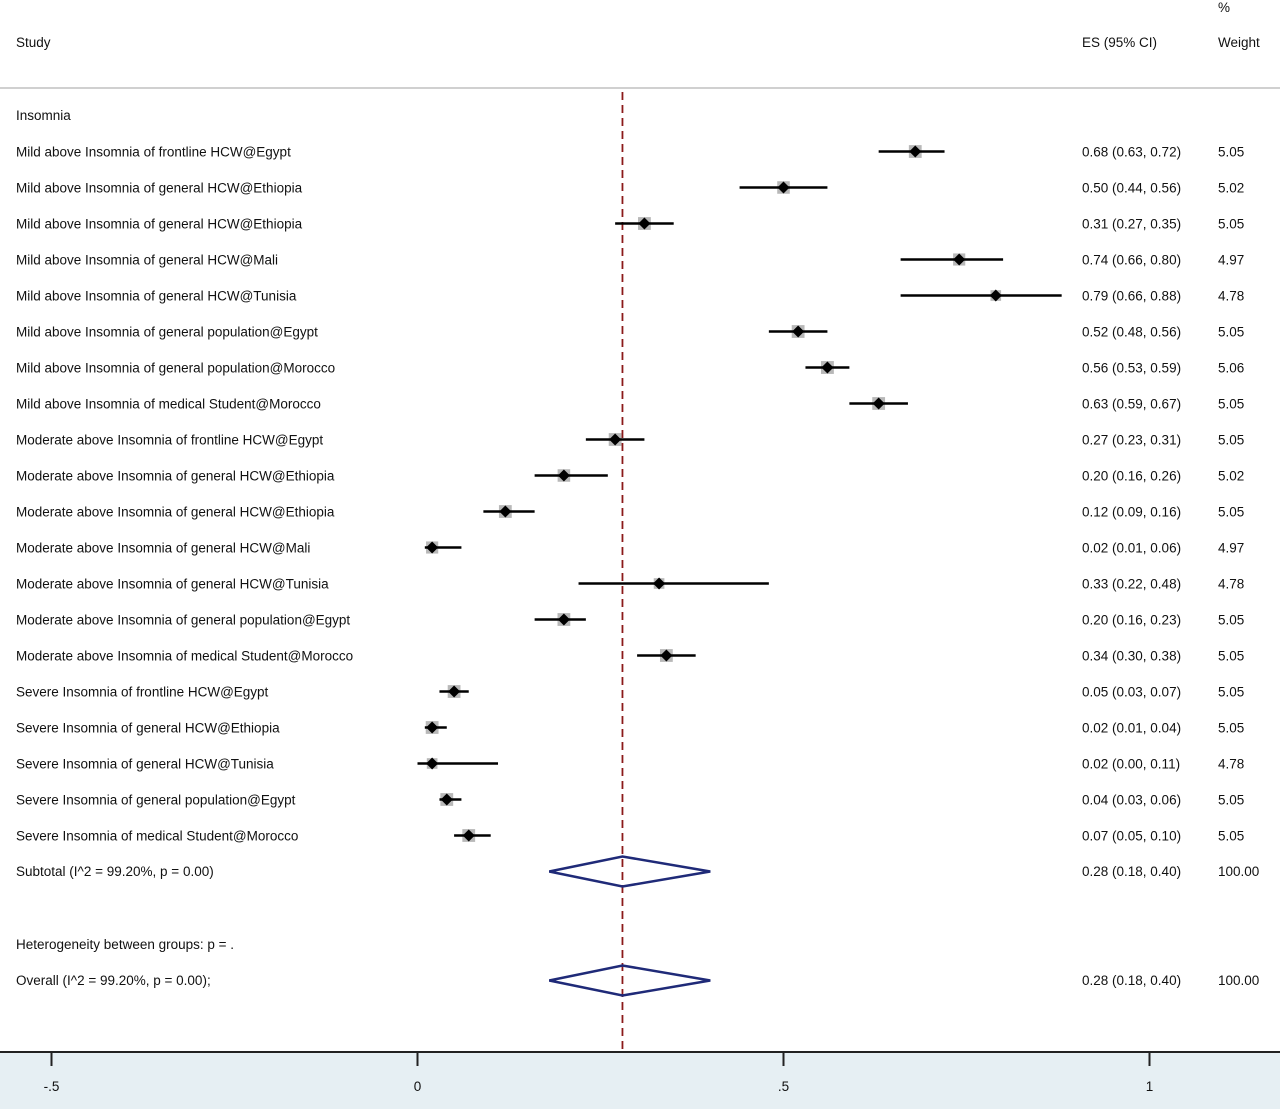 The width and height of the screenshot is (1280, 1109). I want to click on subtotal-weight: 100.00, so click(1238, 871).